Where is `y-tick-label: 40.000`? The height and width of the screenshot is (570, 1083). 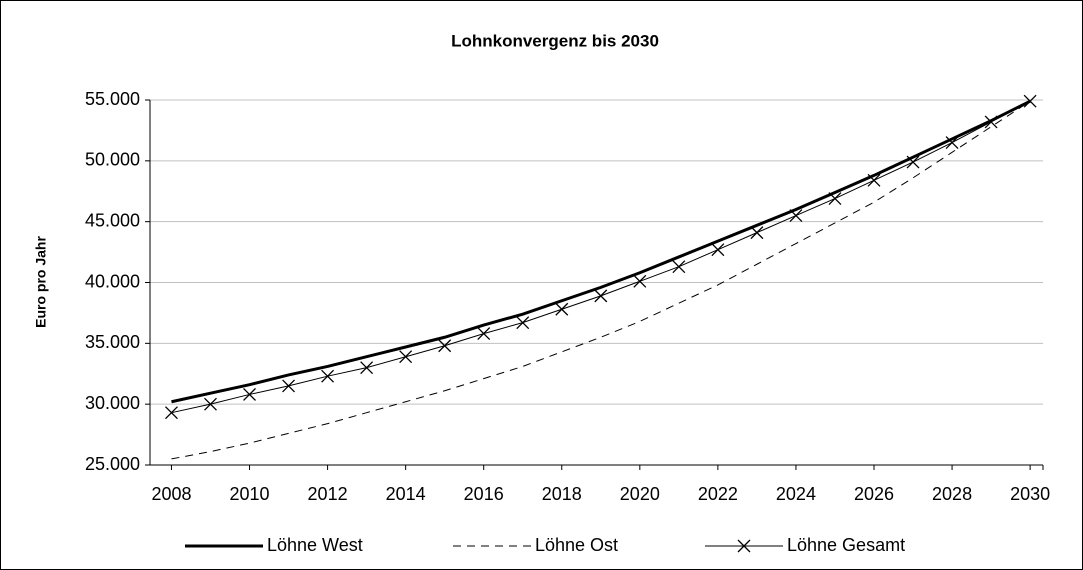
y-tick-label: 40.000 is located at coordinates (112, 281).